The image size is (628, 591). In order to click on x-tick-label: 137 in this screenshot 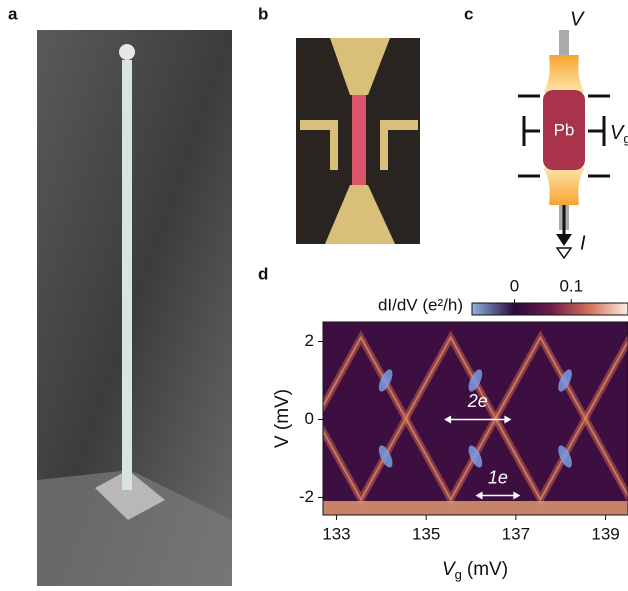, I will do `click(516, 533)`.